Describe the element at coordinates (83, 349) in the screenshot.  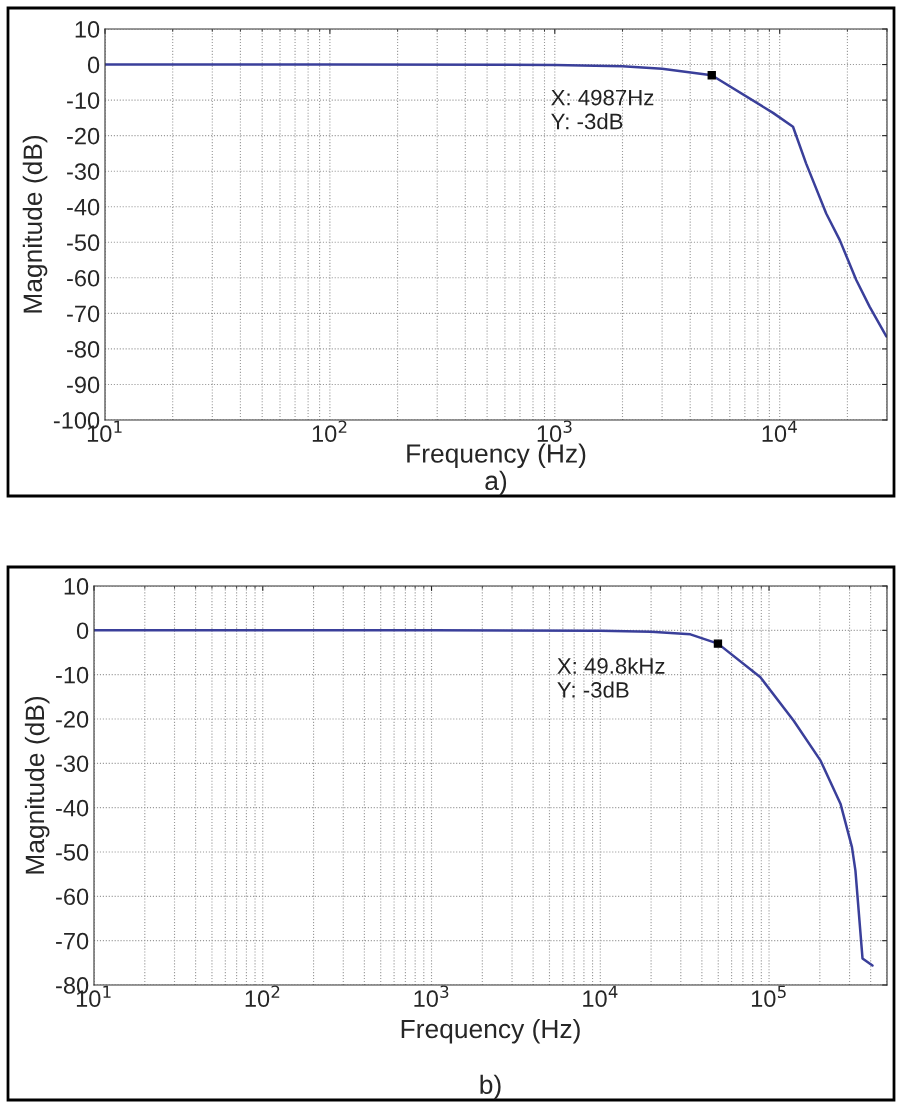
I see `y-tick-label: -80` at that location.